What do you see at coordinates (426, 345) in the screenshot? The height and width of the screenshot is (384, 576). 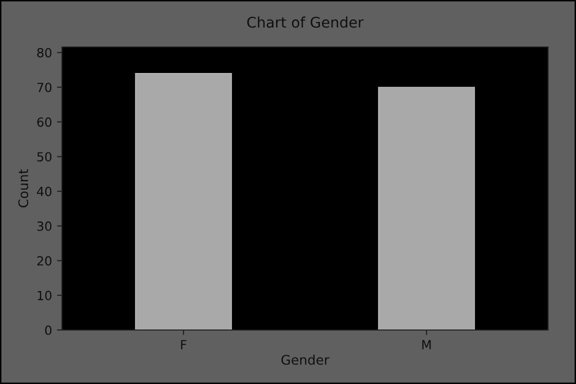 I see `x-tick-label: M` at bounding box center [426, 345].